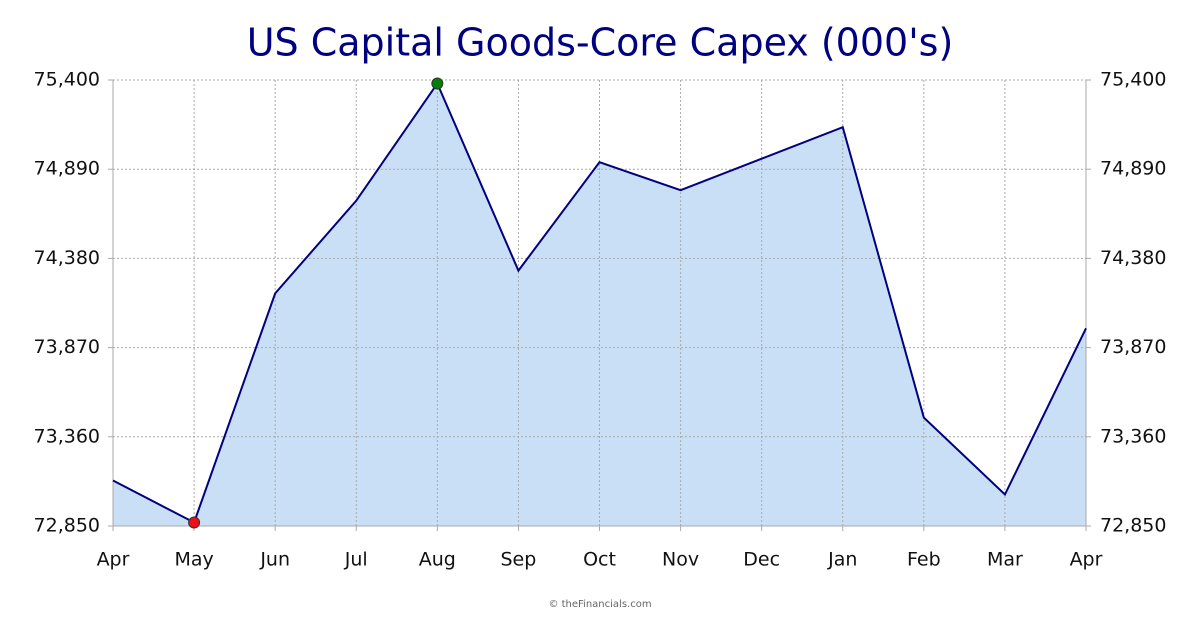  Describe the element at coordinates (599, 604) in the screenshot. I see `source: © theFinancials.com` at that location.